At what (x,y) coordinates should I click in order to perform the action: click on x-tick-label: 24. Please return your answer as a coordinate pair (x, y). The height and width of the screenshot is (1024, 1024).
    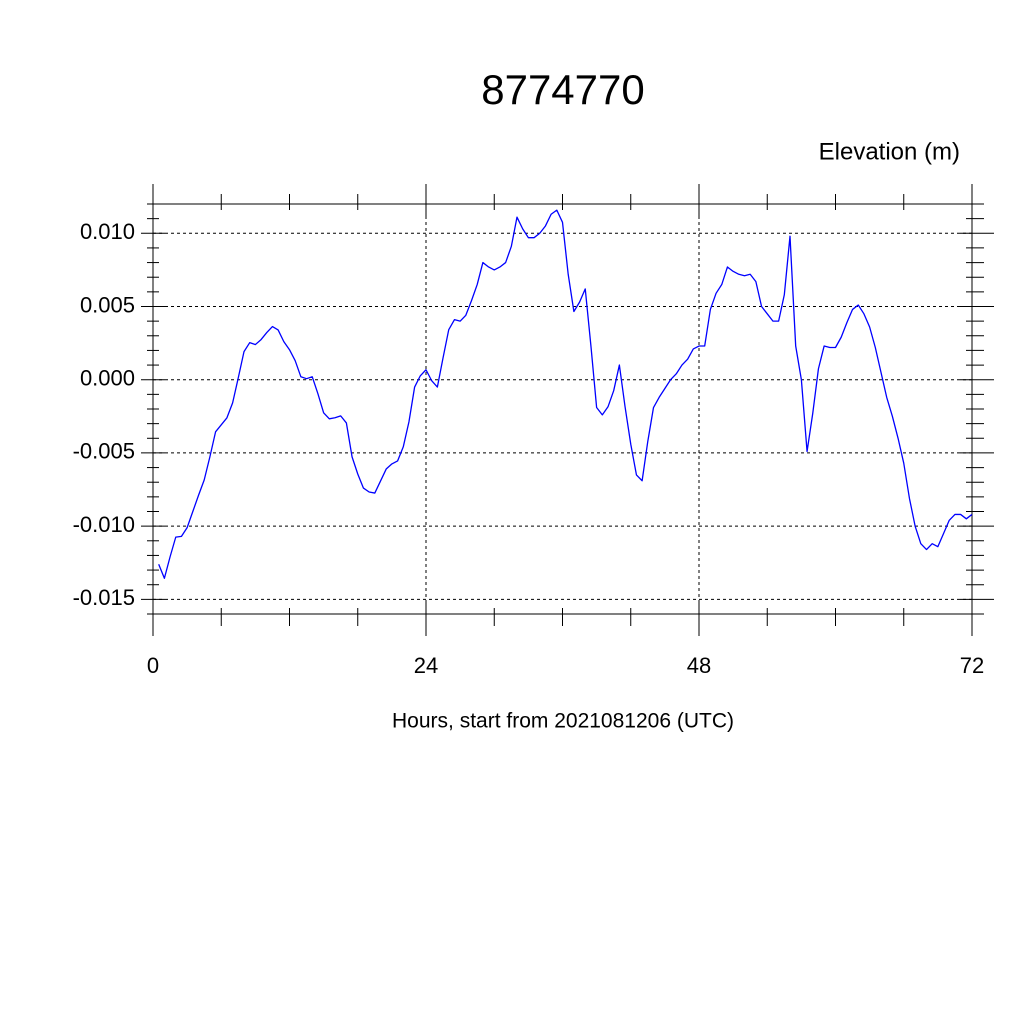
    Looking at the image, I should click on (426, 665).